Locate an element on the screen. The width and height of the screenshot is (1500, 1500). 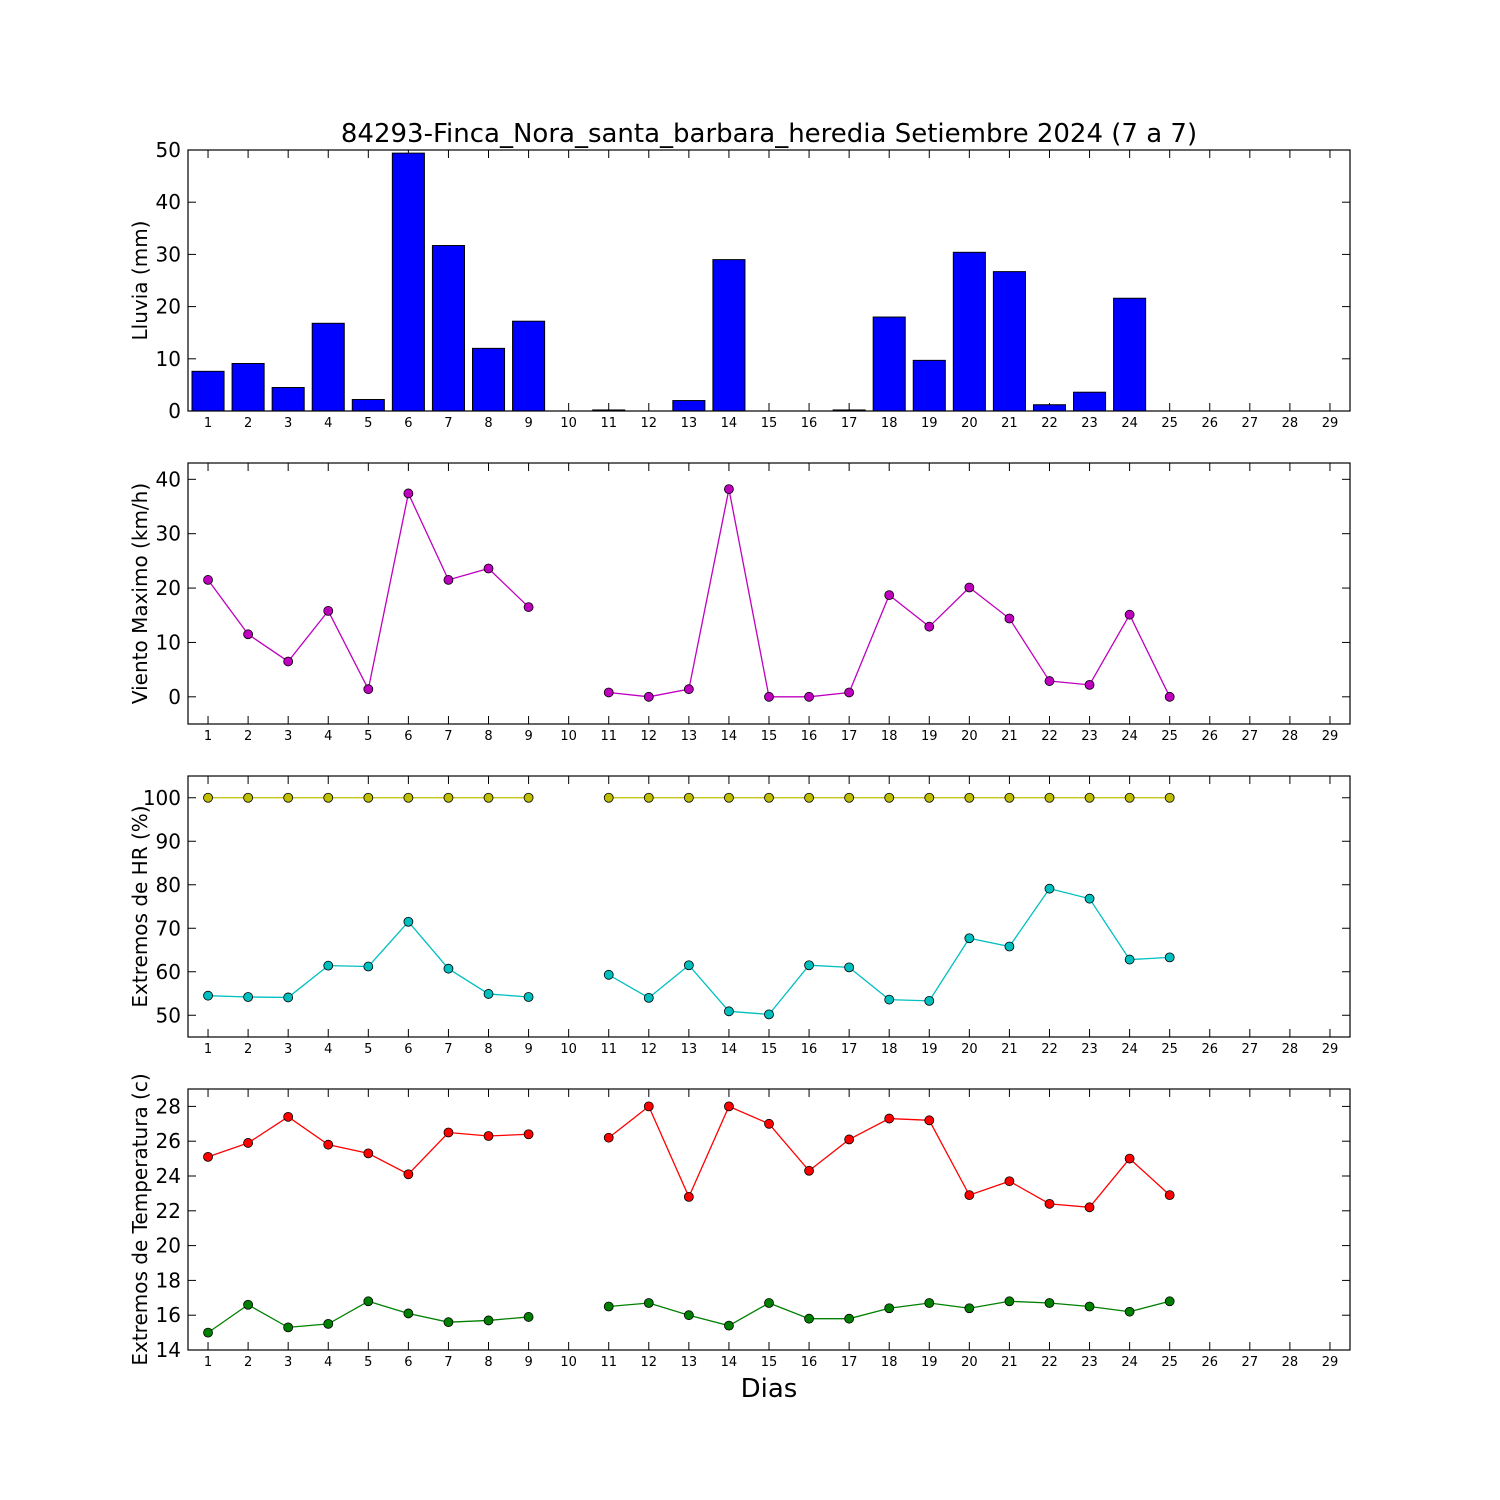
temperature-y-tick-label: 28 is located at coordinates (168, 1106).